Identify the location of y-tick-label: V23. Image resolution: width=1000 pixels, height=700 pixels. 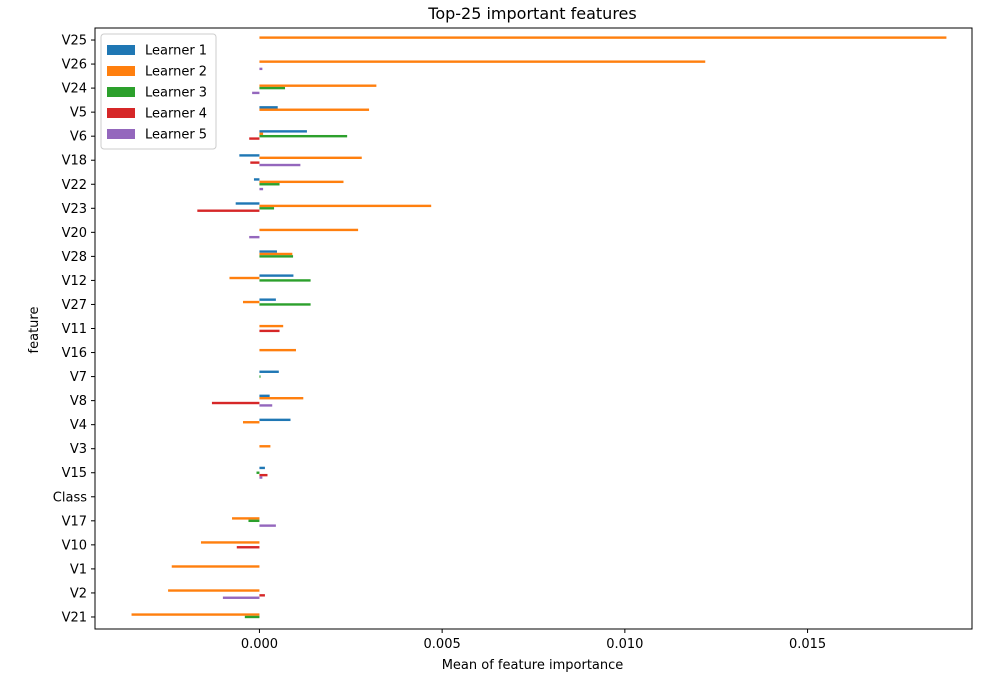
(74, 209).